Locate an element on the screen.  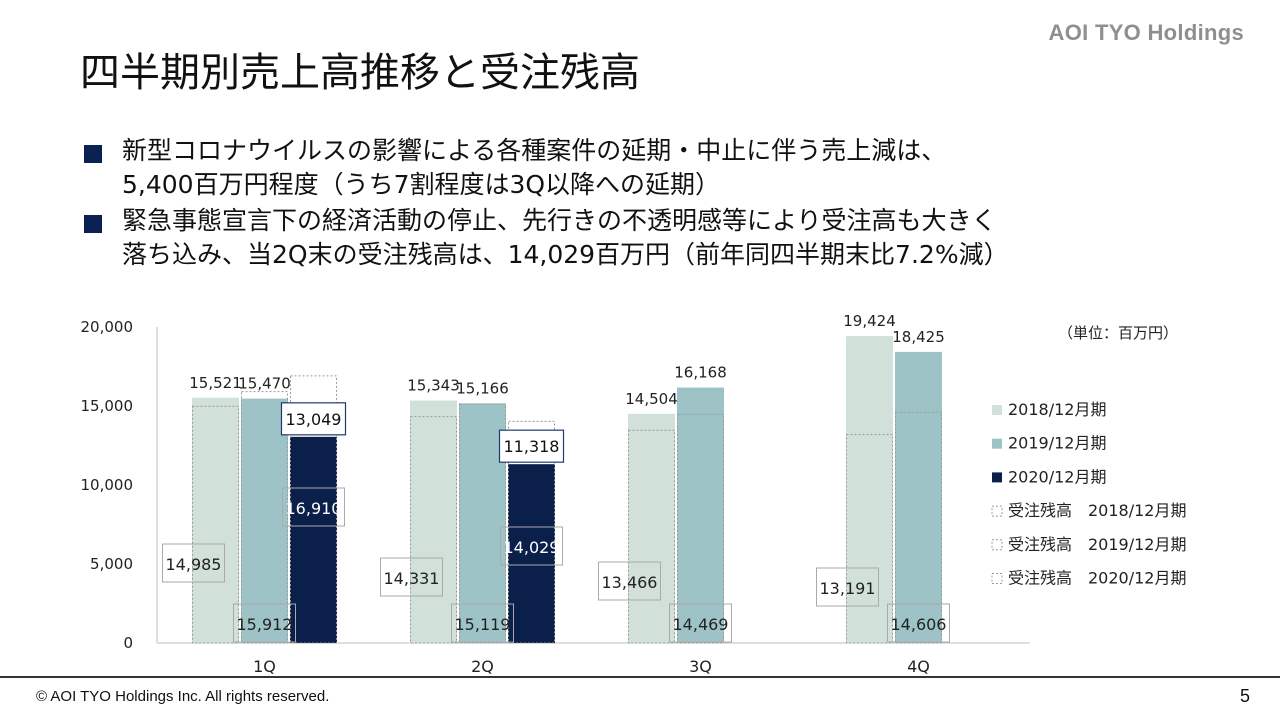
backlog-label: 15,119 is located at coordinates (483, 624).